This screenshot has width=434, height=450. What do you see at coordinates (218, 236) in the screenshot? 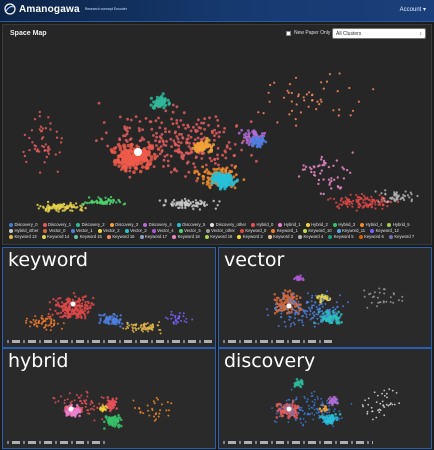
I see `legend-item: Keyword 19` at bounding box center [218, 236].